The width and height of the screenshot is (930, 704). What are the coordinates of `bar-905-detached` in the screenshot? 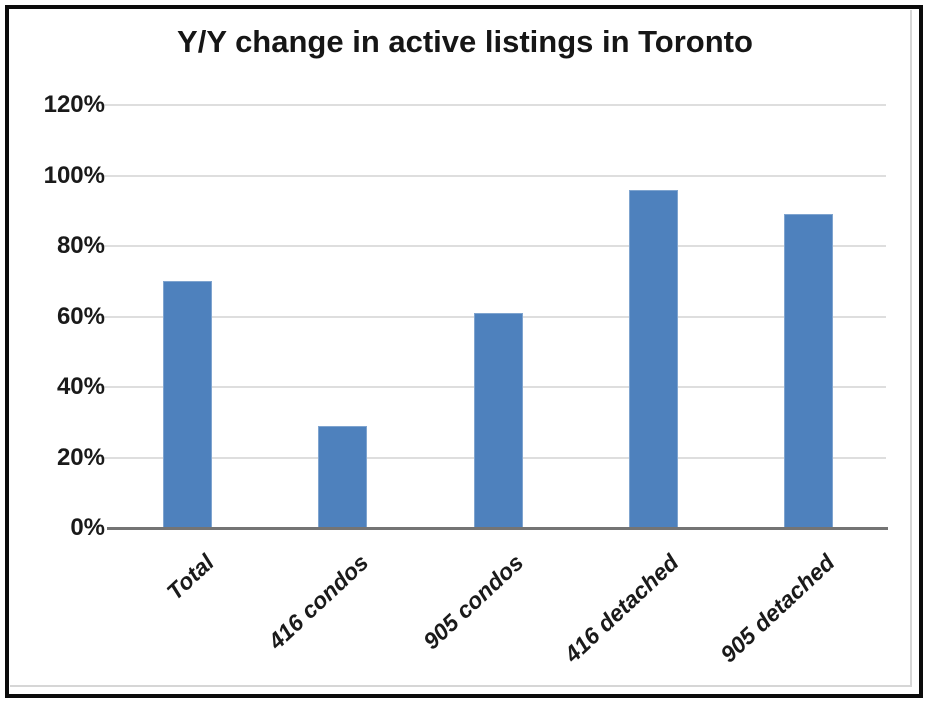 It's located at (808, 371).